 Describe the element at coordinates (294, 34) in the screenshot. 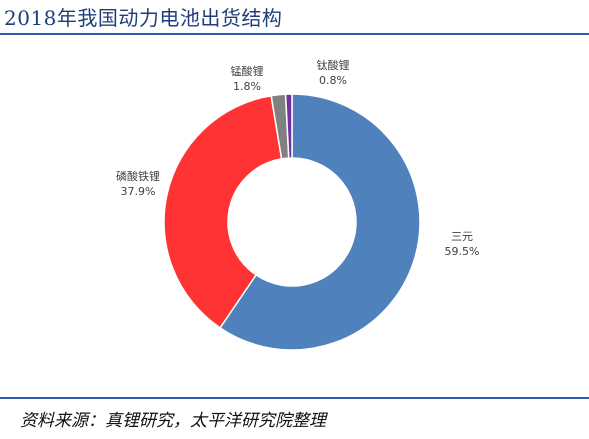

I see `title-divider` at that location.